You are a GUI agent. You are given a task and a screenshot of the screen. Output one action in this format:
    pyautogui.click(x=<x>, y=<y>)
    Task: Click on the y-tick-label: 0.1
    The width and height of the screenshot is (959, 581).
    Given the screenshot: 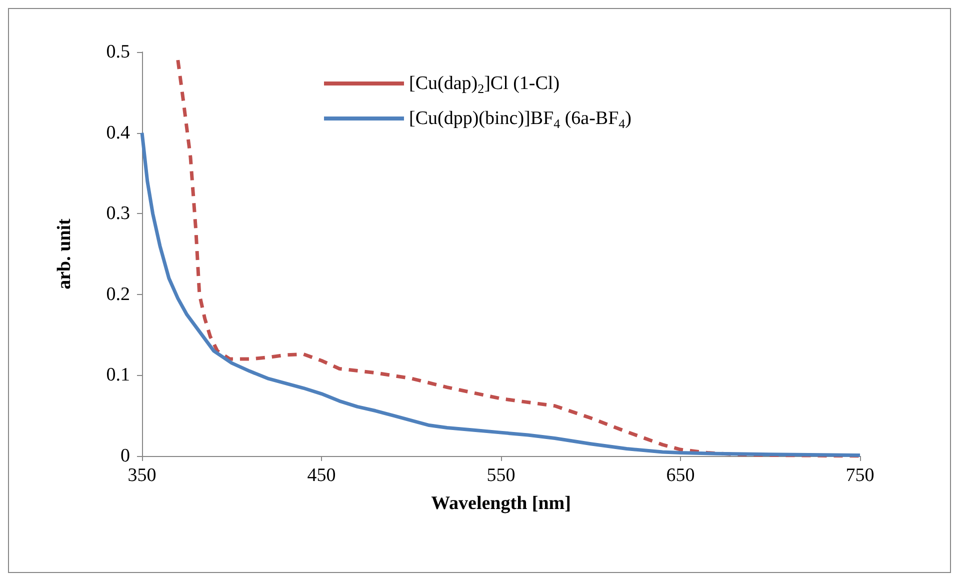 What is the action you would take?
    pyautogui.click(x=118, y=375)
    